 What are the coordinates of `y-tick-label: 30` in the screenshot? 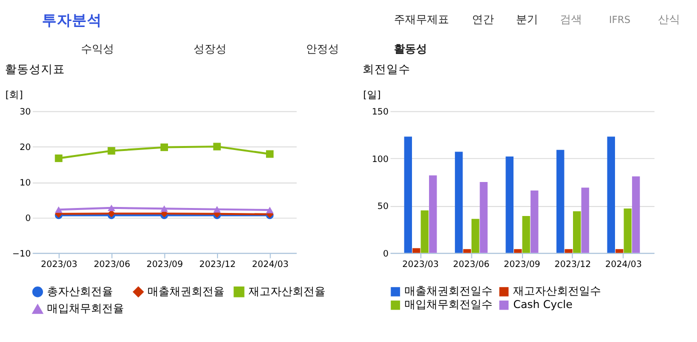 It's located at (25, 113).